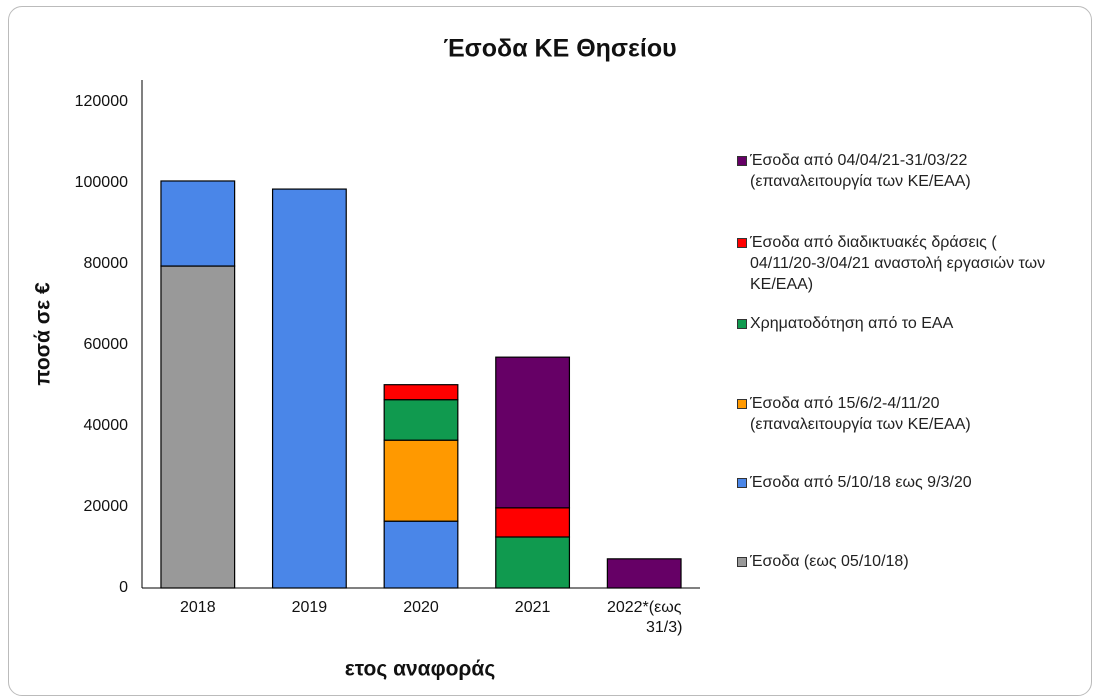  I want to click on x-tick-label: 2021, so click(533, 607).